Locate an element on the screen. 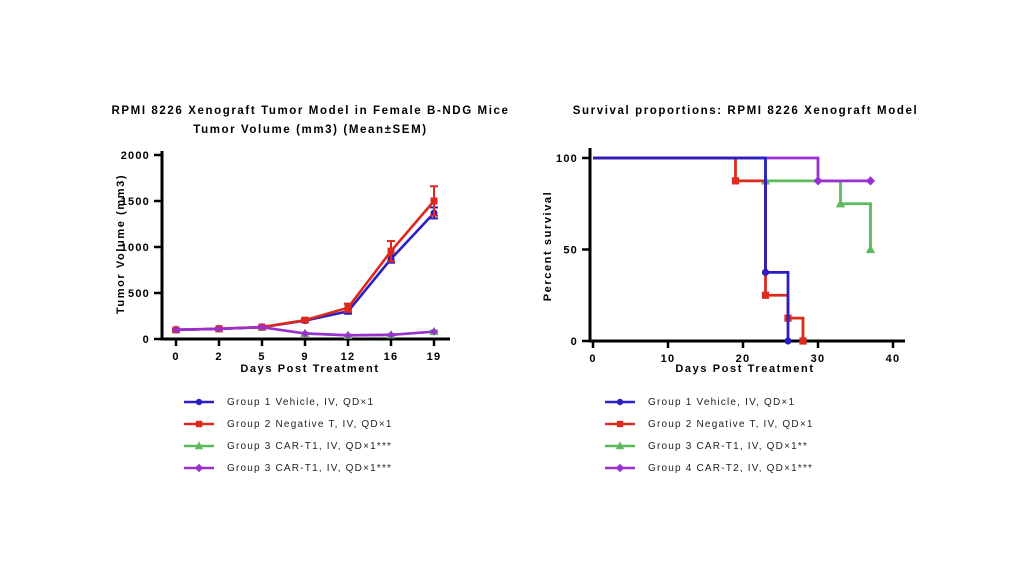 The image size is (1024, 574). tick-label: 10 is located at coordinates (668, 359).